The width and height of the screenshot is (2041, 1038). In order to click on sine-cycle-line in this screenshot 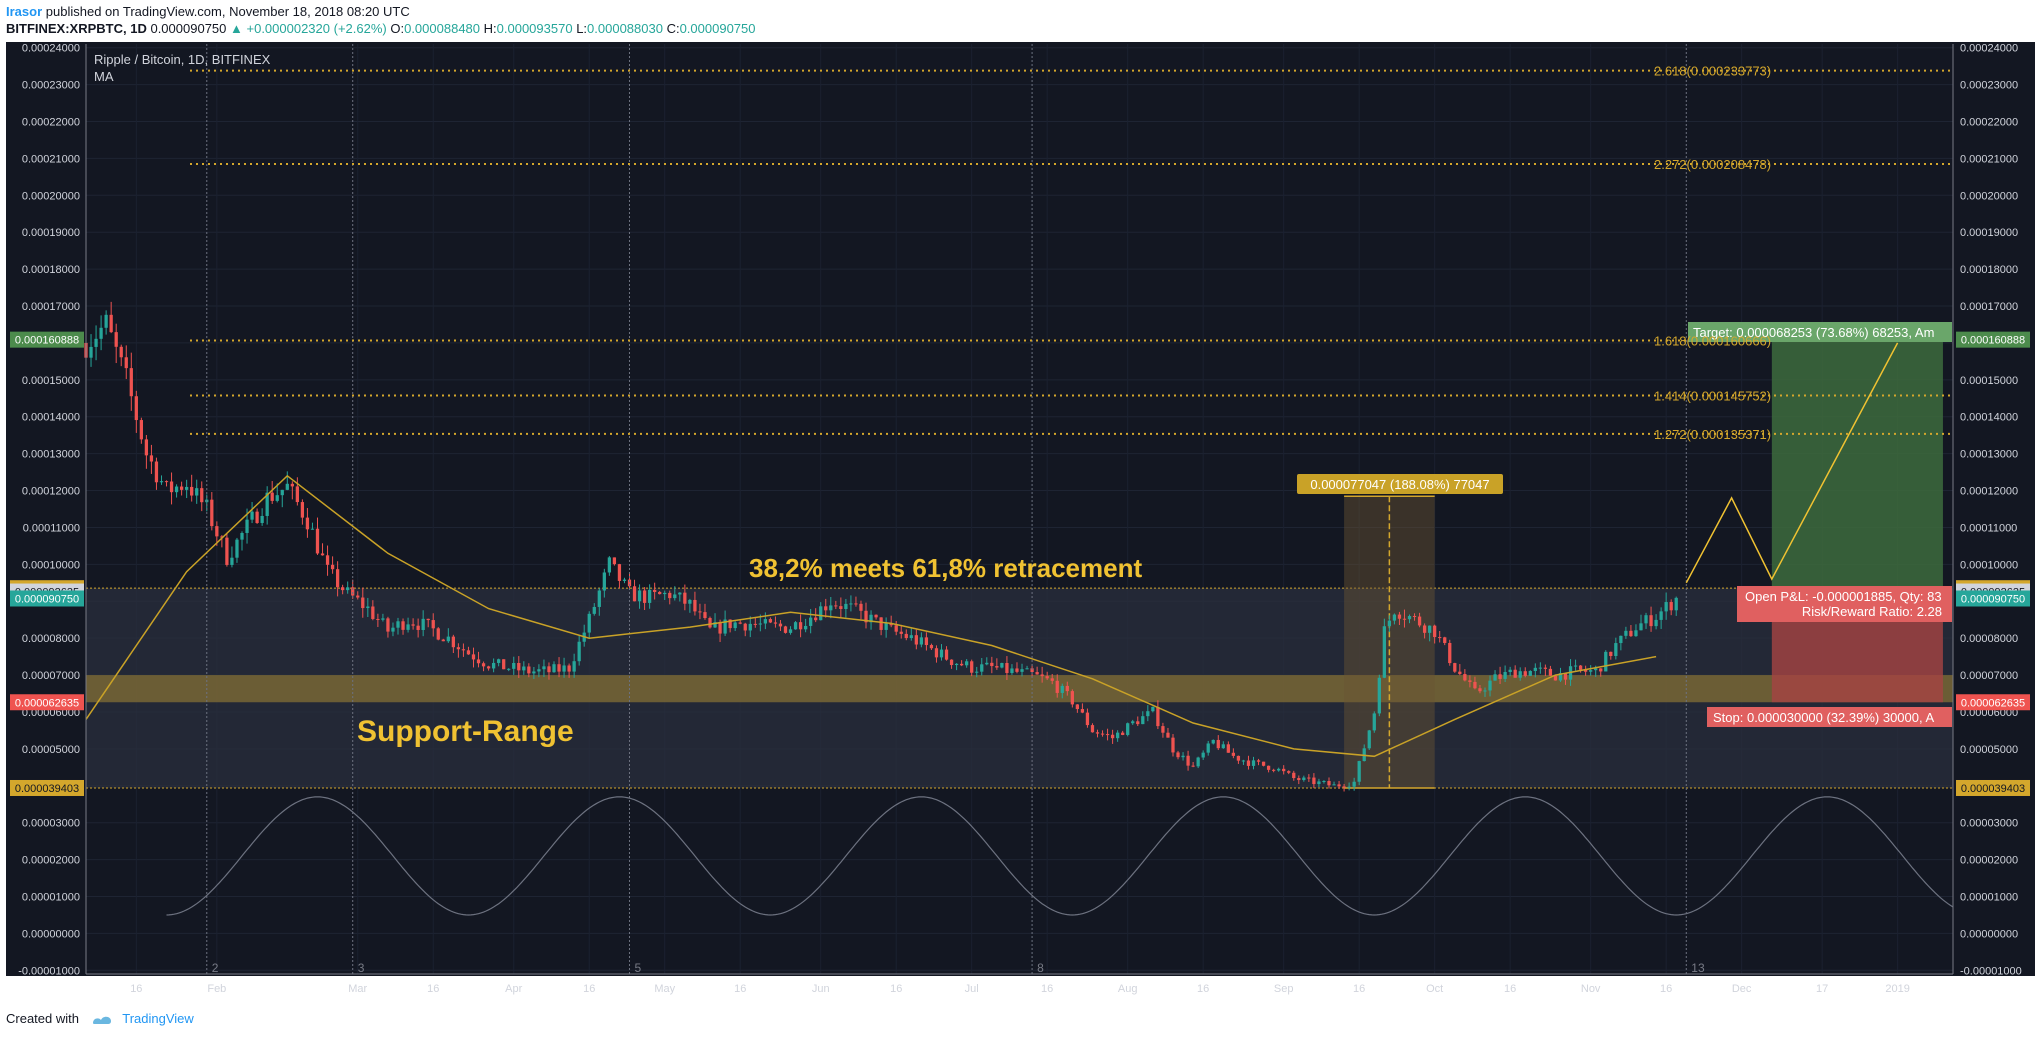, I will do `click(1060, 856)`.